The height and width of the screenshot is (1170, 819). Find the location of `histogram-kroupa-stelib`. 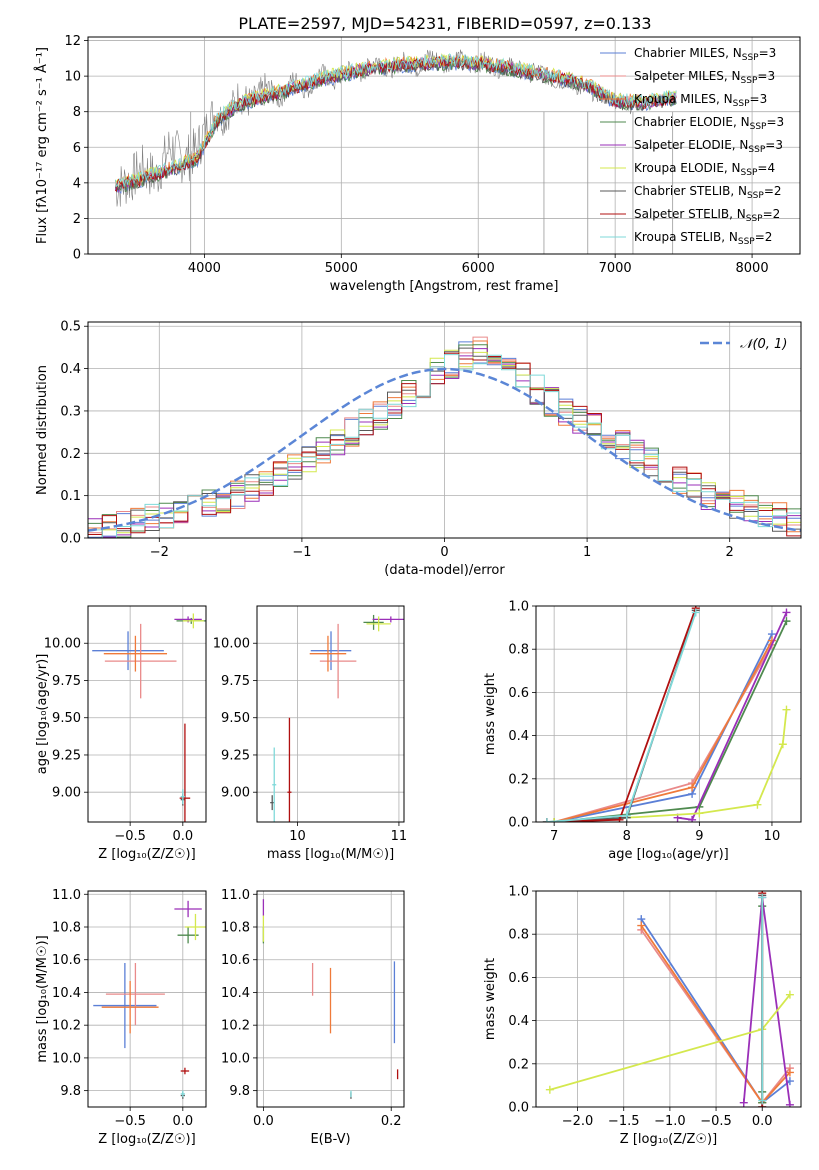

histogram-kroupa-stelib is located at coordinates (444, 446).